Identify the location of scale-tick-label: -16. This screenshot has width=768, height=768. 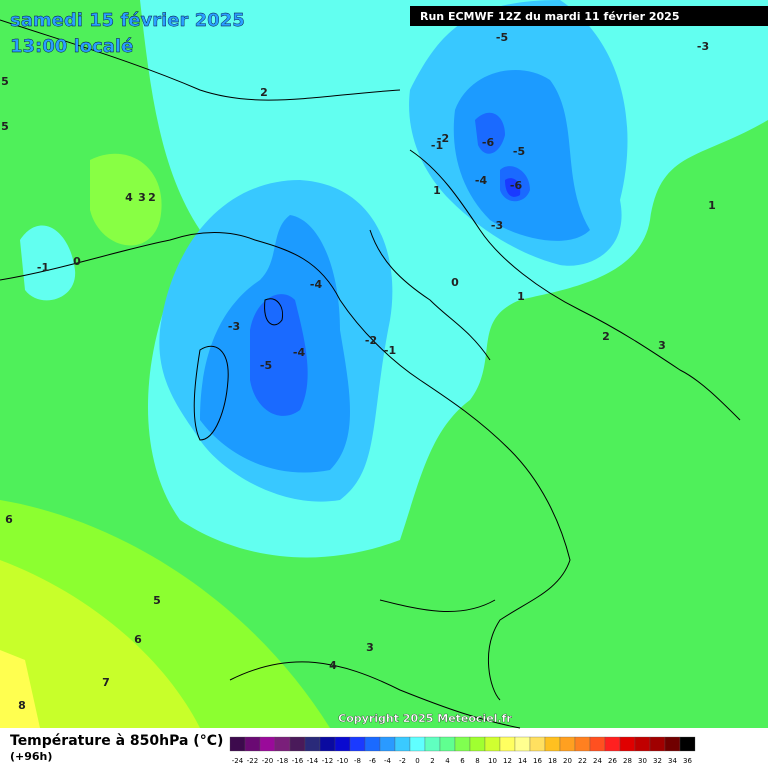
(298, 761).